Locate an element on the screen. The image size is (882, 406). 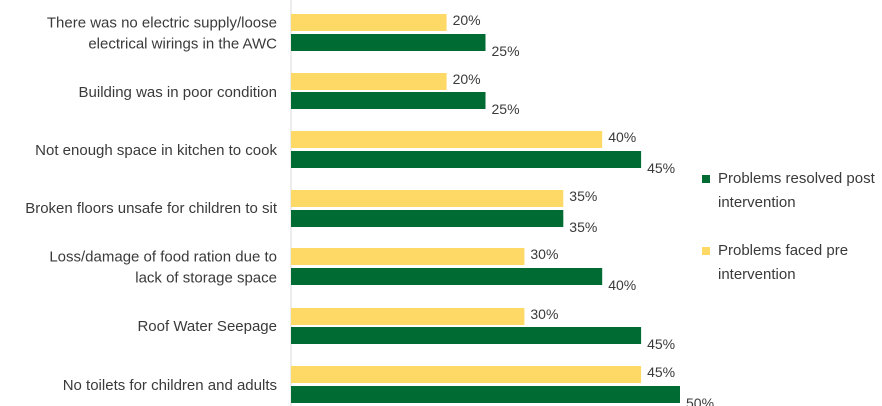
category-label: Roof Water Seepage is located at coordinates (207, 326).